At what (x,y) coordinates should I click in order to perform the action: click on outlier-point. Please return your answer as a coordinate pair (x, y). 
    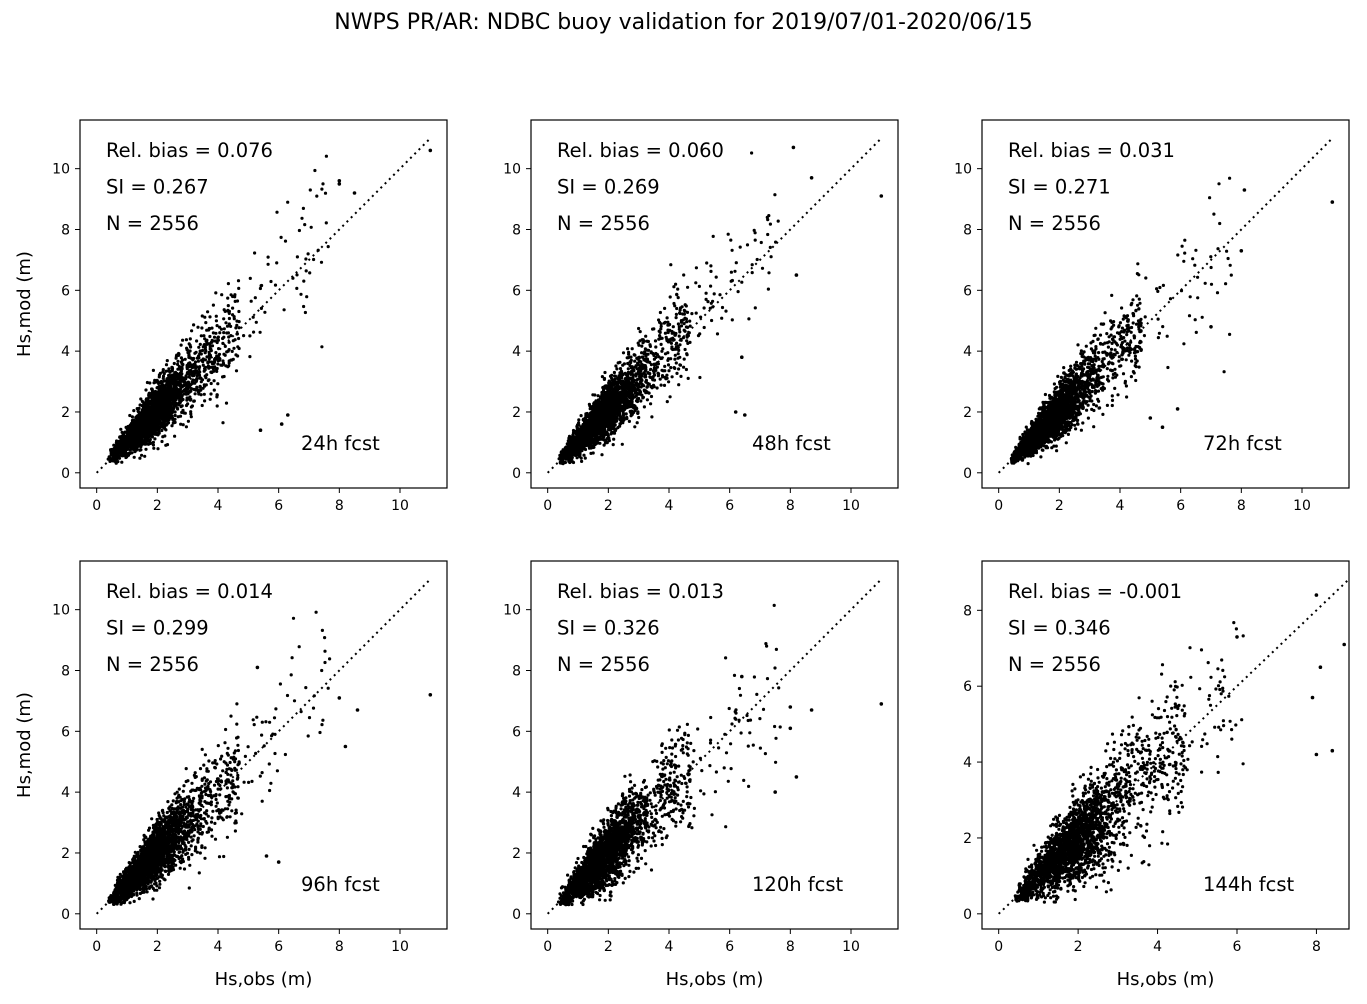
    Looking at the image, I should click on (339, 181).